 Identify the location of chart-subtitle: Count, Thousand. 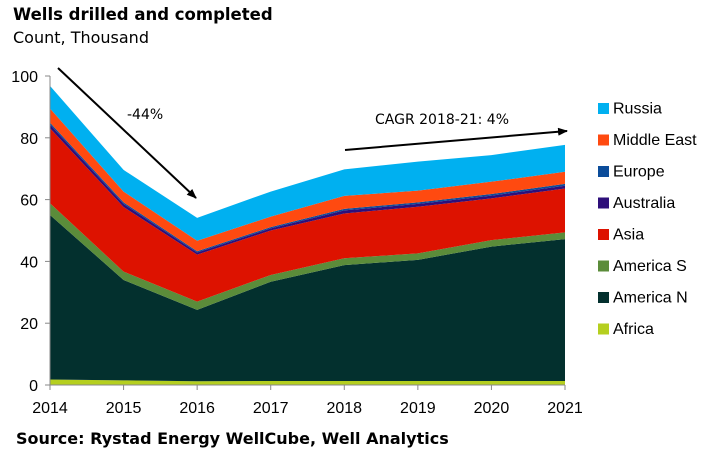
(81, 37).